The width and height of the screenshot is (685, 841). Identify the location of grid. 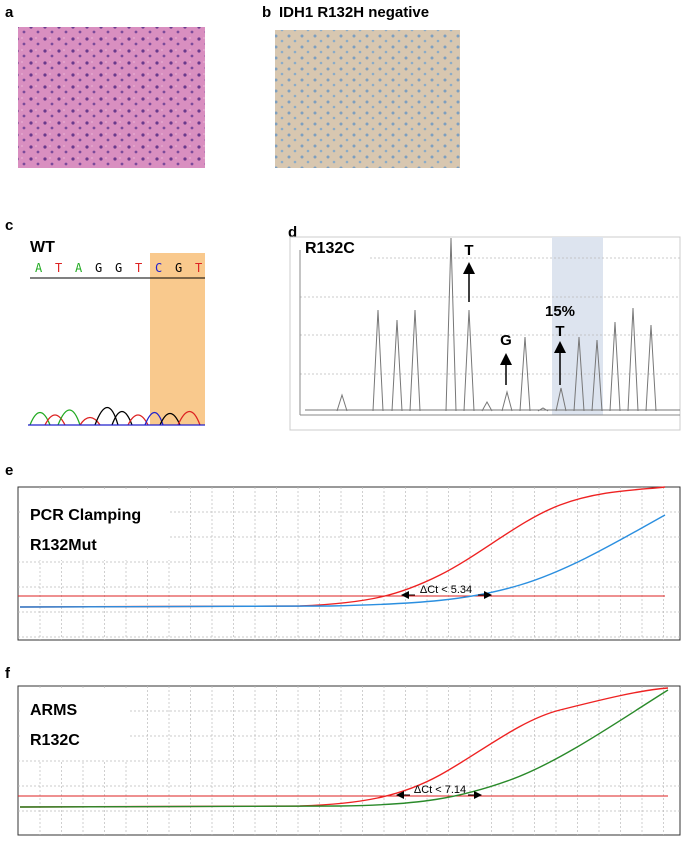
(489, 333).